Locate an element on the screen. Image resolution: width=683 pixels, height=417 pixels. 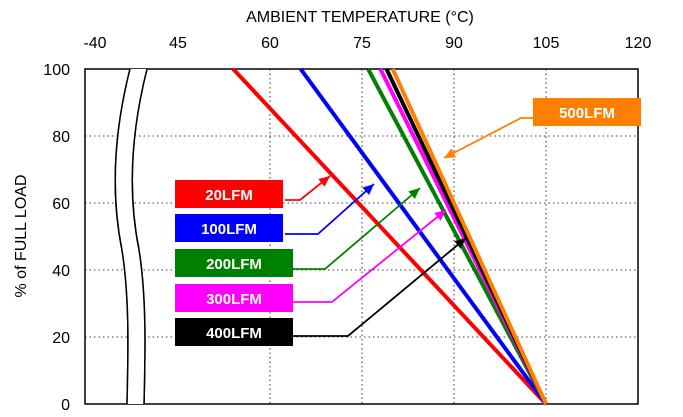
series-label: 200LFM is located at coordinates (234, 264).